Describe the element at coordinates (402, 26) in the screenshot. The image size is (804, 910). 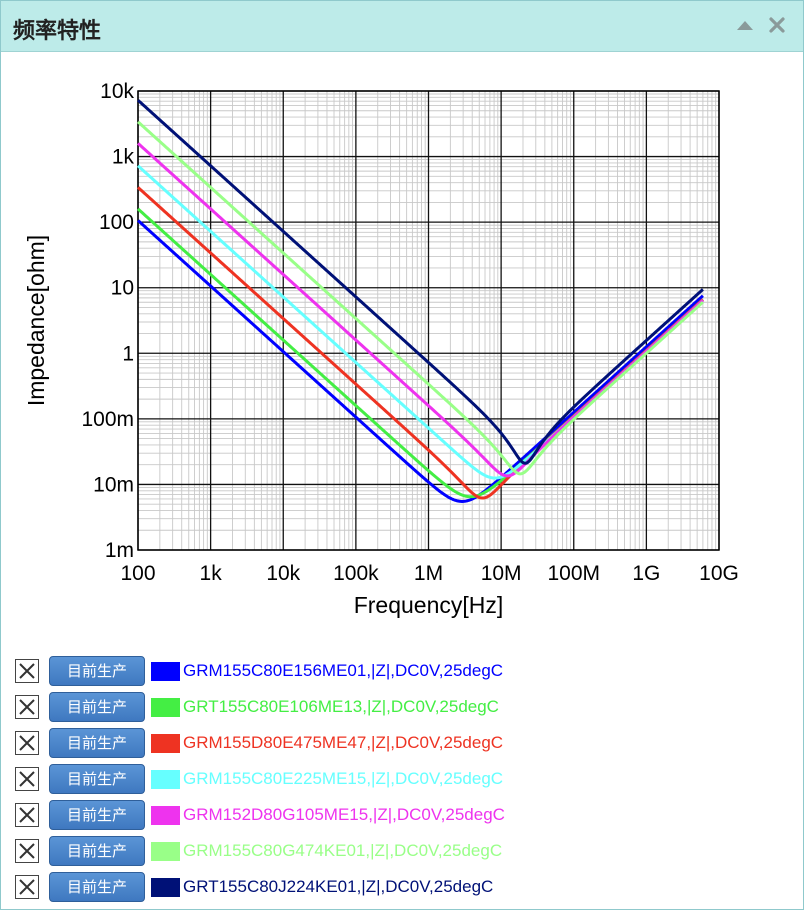
I see `panel-titlebar: 频率特性` at that location.